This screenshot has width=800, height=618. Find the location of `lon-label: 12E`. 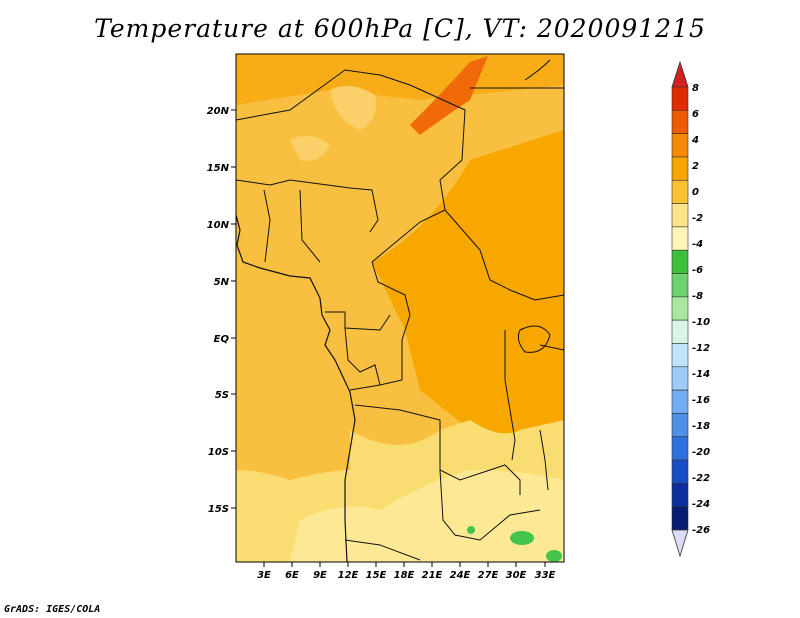

lon-label: 12E is located at coordinates (348, 575).